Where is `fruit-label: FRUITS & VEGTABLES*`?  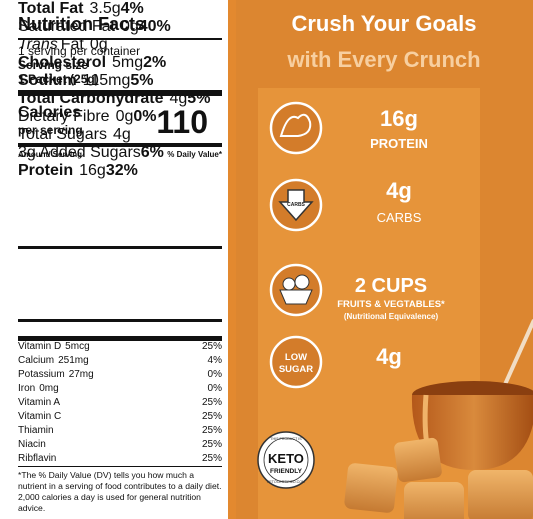
fruit-label: FRUITS & VEGTABLES* is located at coordinates (391, 304).